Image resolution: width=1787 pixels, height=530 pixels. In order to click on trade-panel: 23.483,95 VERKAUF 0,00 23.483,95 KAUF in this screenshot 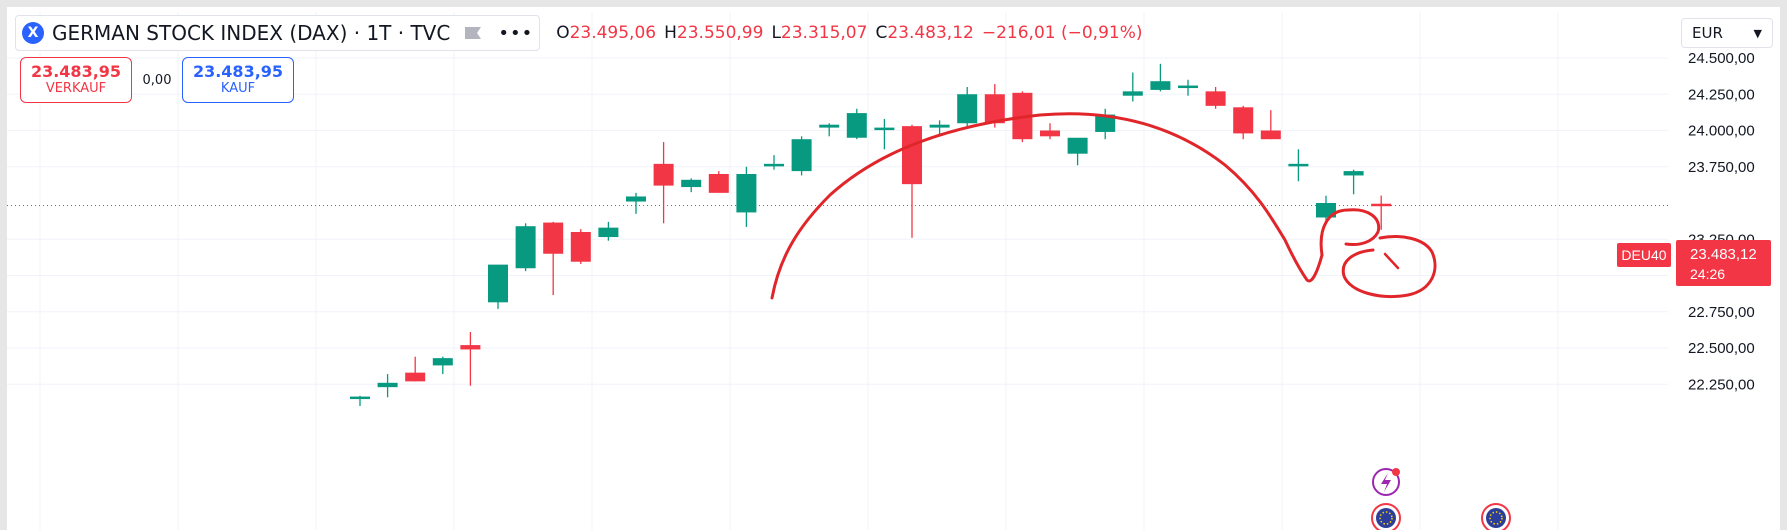, I will do `click(157, 80)`.